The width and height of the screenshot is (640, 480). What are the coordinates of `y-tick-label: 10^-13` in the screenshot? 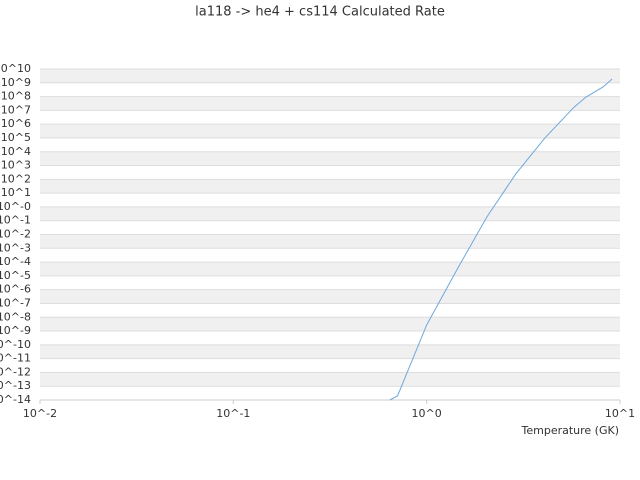 It's located at (15, 385).